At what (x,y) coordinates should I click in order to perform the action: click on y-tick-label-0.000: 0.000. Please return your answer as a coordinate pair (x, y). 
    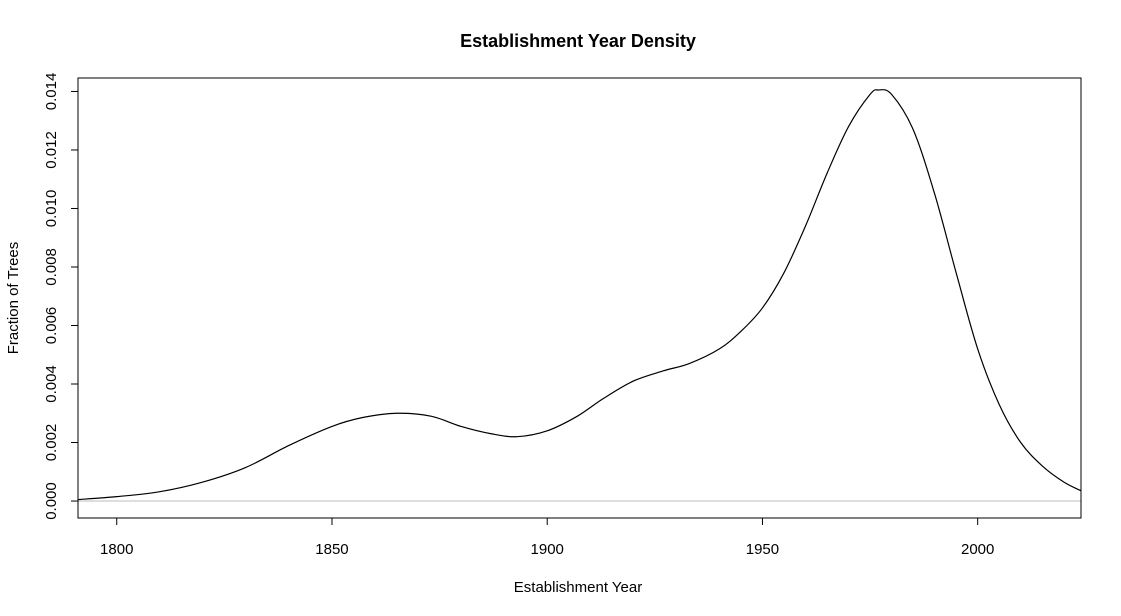
    Looking at the image, I should click on (51, 501).